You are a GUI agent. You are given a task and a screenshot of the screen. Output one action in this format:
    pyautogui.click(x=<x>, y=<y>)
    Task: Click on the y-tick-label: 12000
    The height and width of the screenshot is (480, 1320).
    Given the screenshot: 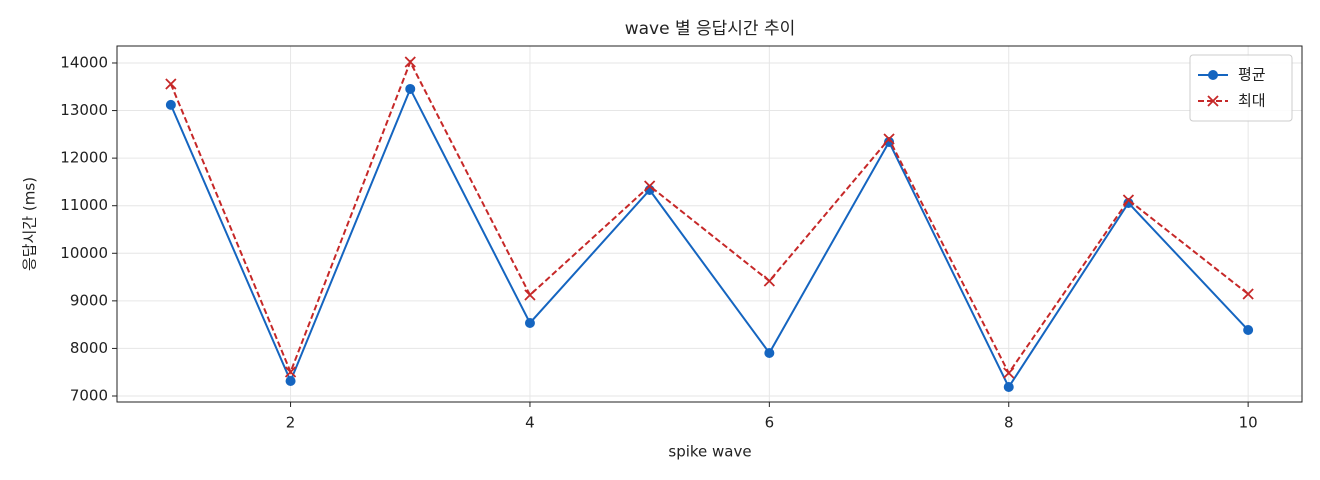 What is the action you would take?
    pyautogui.click(x=84, y=158)
    